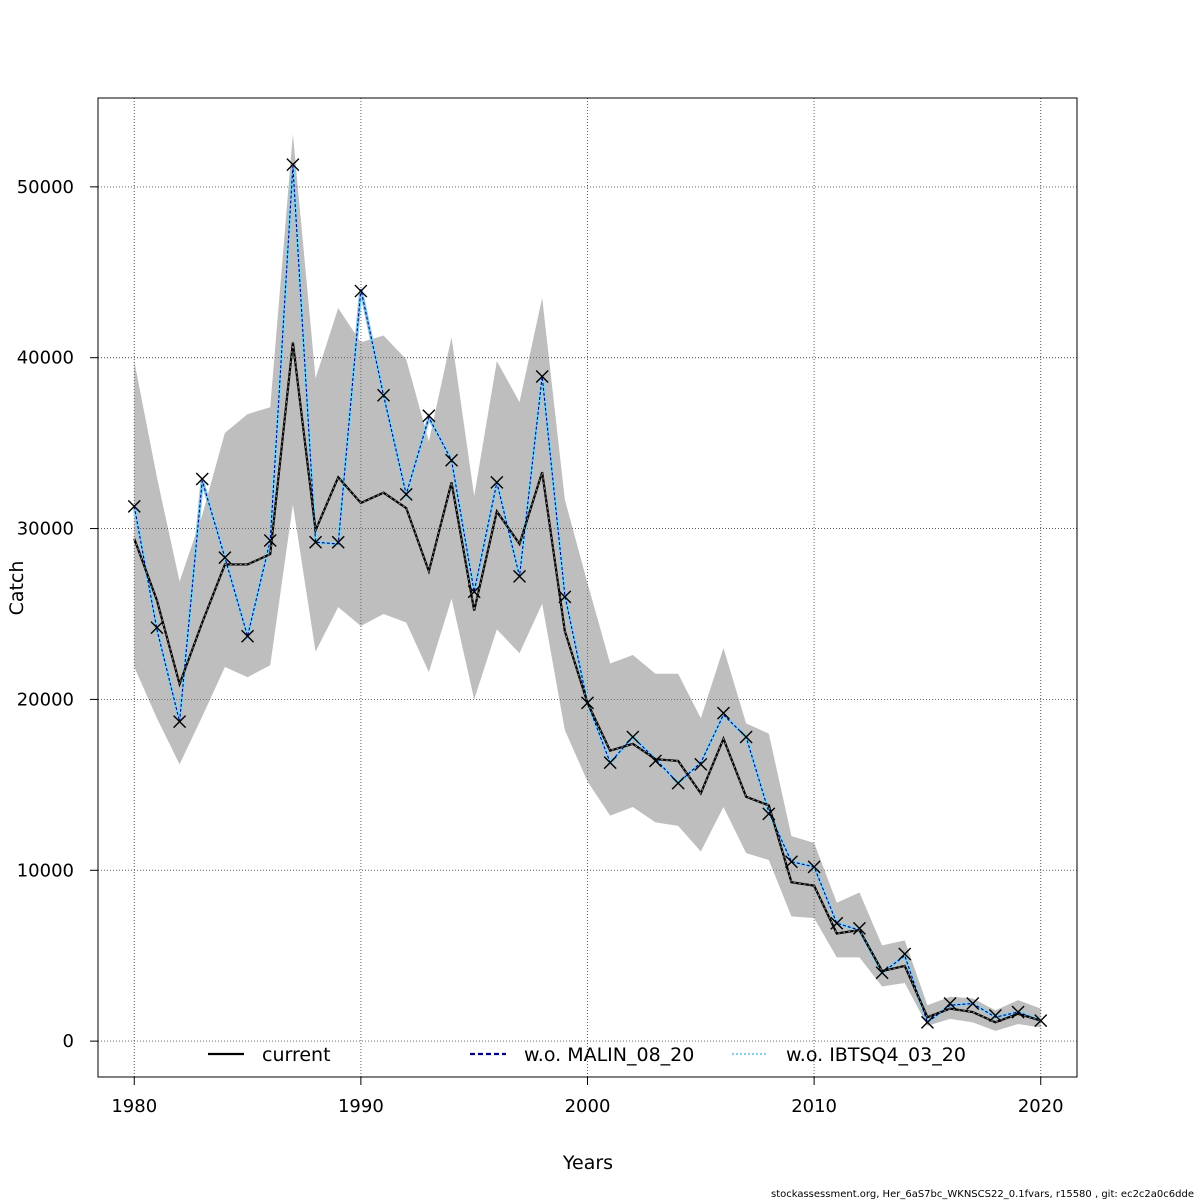 The image size is (1200, 1200). What do you see at coordinates (45, 358) in the screenshot?
I see `y-tick-label-40000: 40000` at bounding box center [45, 358].